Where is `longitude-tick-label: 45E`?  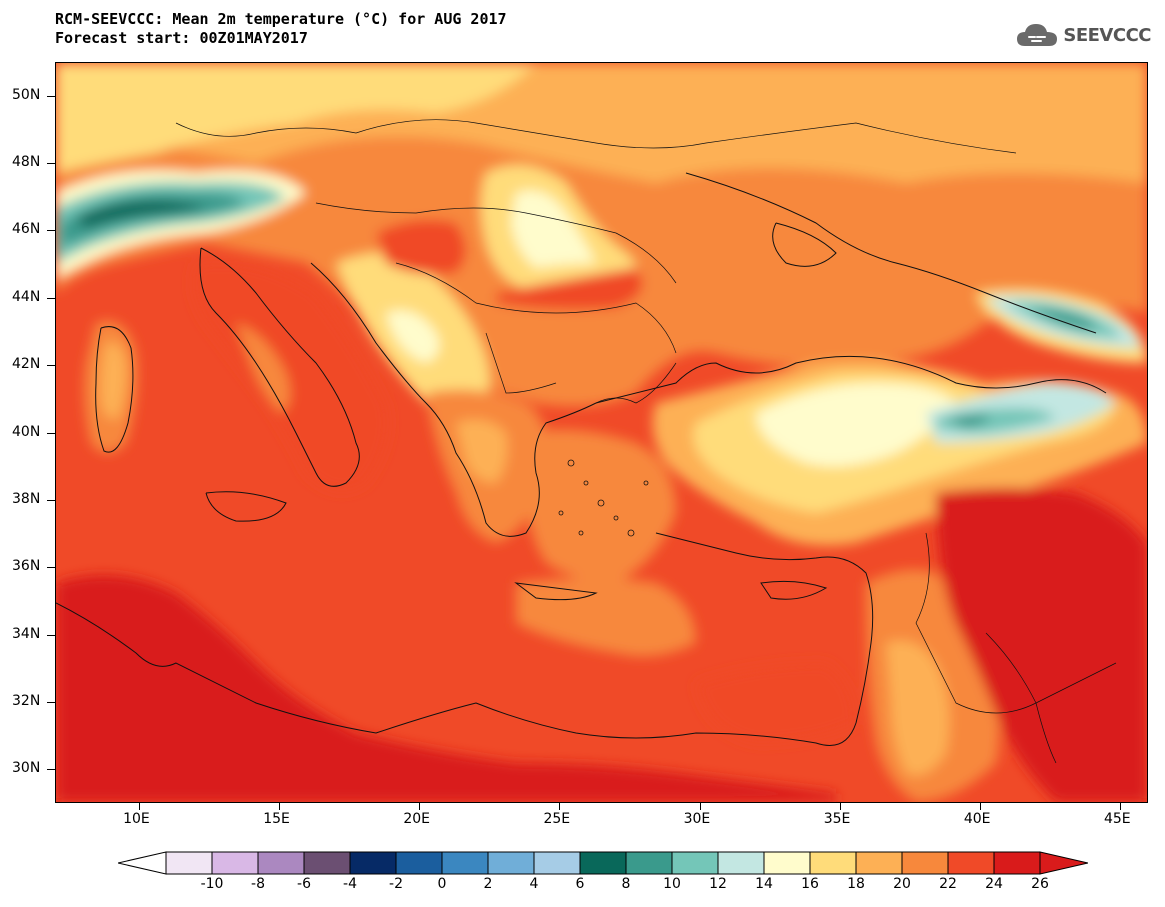
longitude-tick-label: 45E is located at coordinates (1117, 819).